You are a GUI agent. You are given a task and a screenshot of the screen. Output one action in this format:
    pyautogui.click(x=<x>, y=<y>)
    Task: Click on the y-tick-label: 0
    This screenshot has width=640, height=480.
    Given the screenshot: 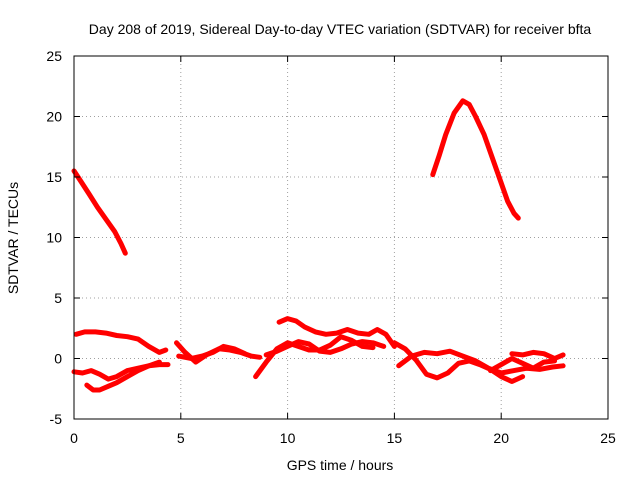 What is the action you would take?
    pyautogui.click(x=58, y=359)
    